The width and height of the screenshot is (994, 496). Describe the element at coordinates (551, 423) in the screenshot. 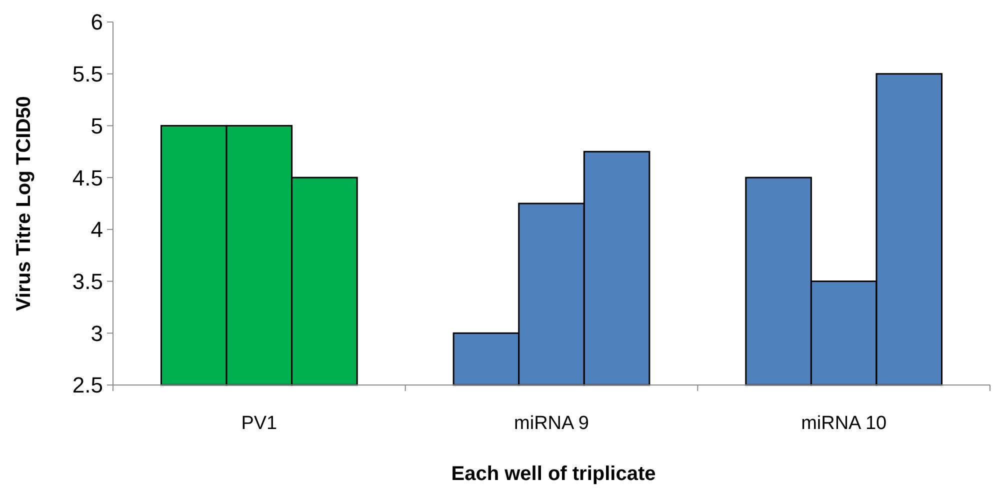

I see `x-tick-label: miRNA 9` at that location.